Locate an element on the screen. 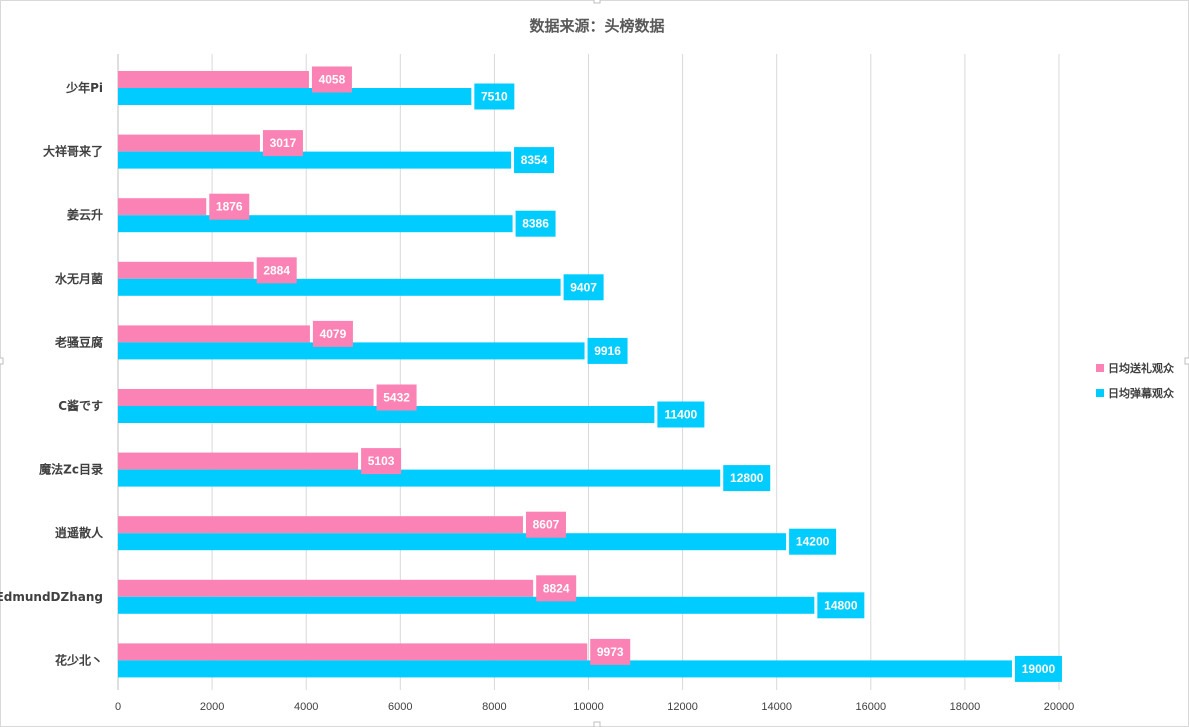 Image resolution: width=1189 pixels, height=727 pixels. data-label: 8607 is located at coordinates (546, 525).